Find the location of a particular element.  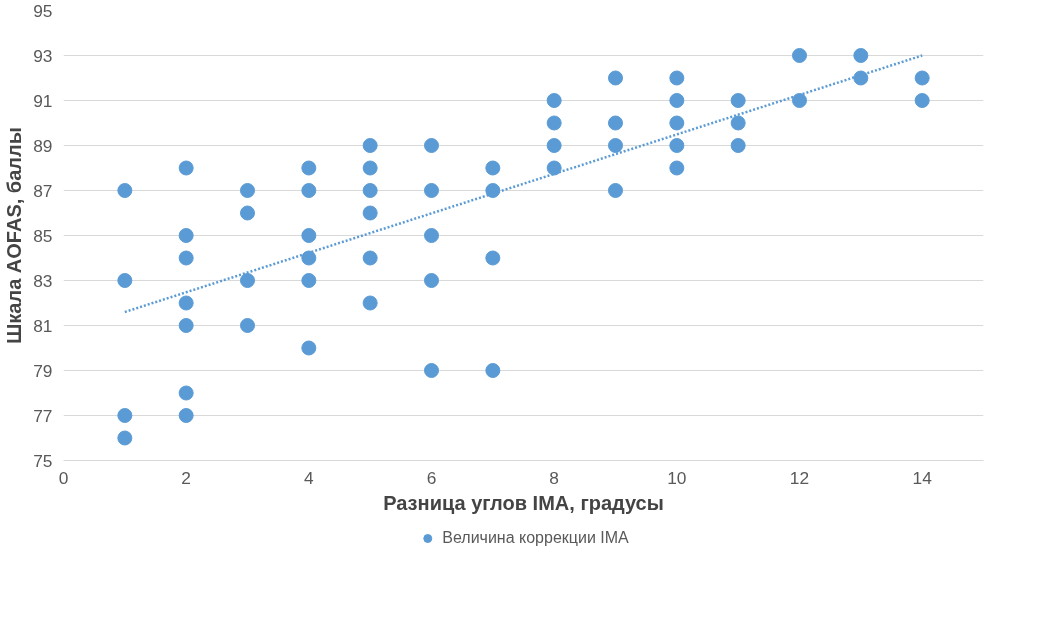

legend-label: Величина коррекции IMA is located at coordinates (535, 538).